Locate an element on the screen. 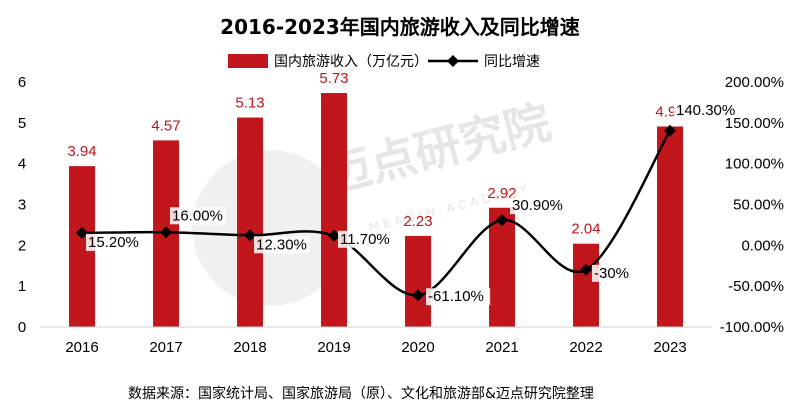  bar-2018 is located at coordinates (250, 222).